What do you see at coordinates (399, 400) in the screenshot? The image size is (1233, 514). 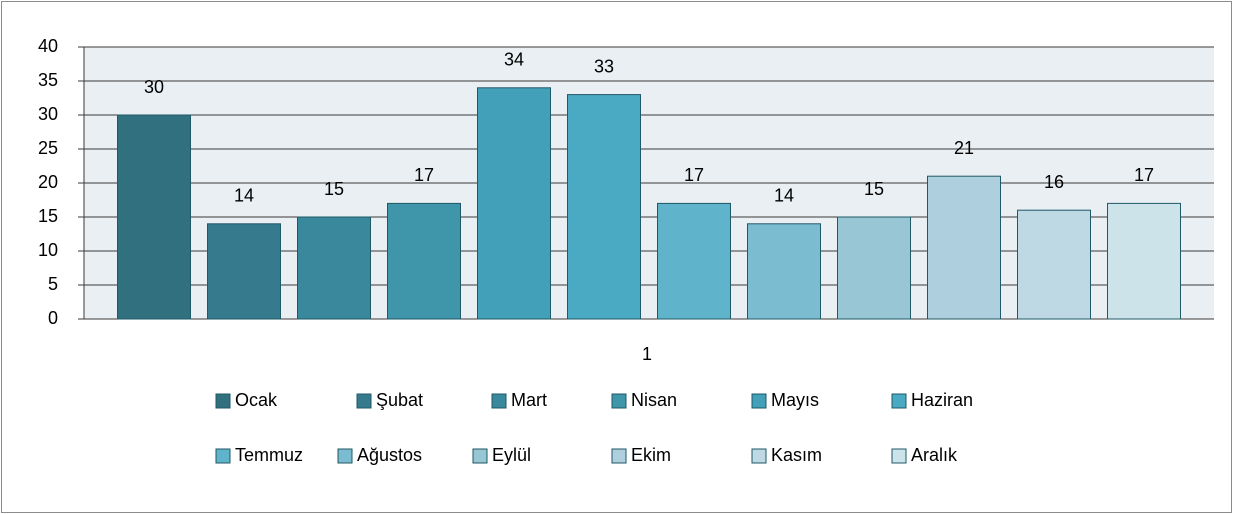 I see `legend-label: Şubat` at bounding box center [399, 400].